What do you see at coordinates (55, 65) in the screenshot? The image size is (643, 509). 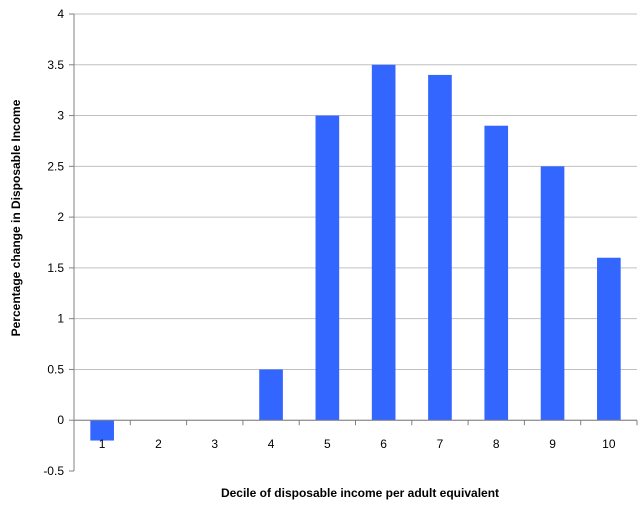 I see `y-tick-label: 3.5` at bounding box center [55, 65].